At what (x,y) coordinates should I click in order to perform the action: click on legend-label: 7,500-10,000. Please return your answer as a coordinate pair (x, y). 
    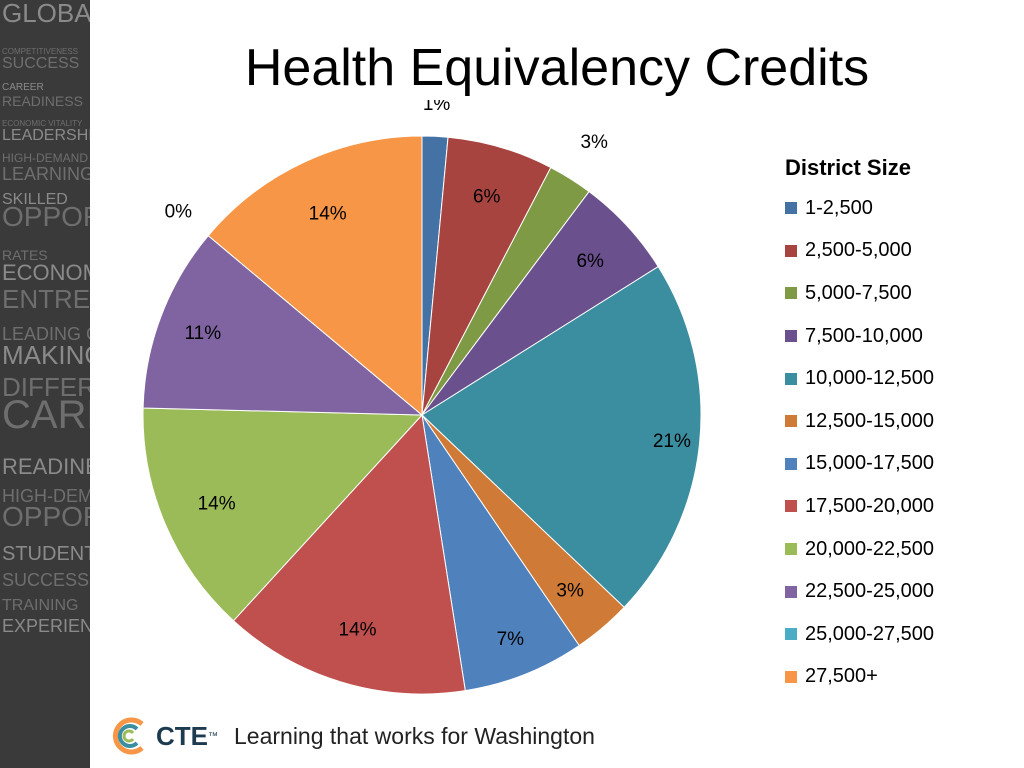
    Looking at the image, I should click on (864, 335).